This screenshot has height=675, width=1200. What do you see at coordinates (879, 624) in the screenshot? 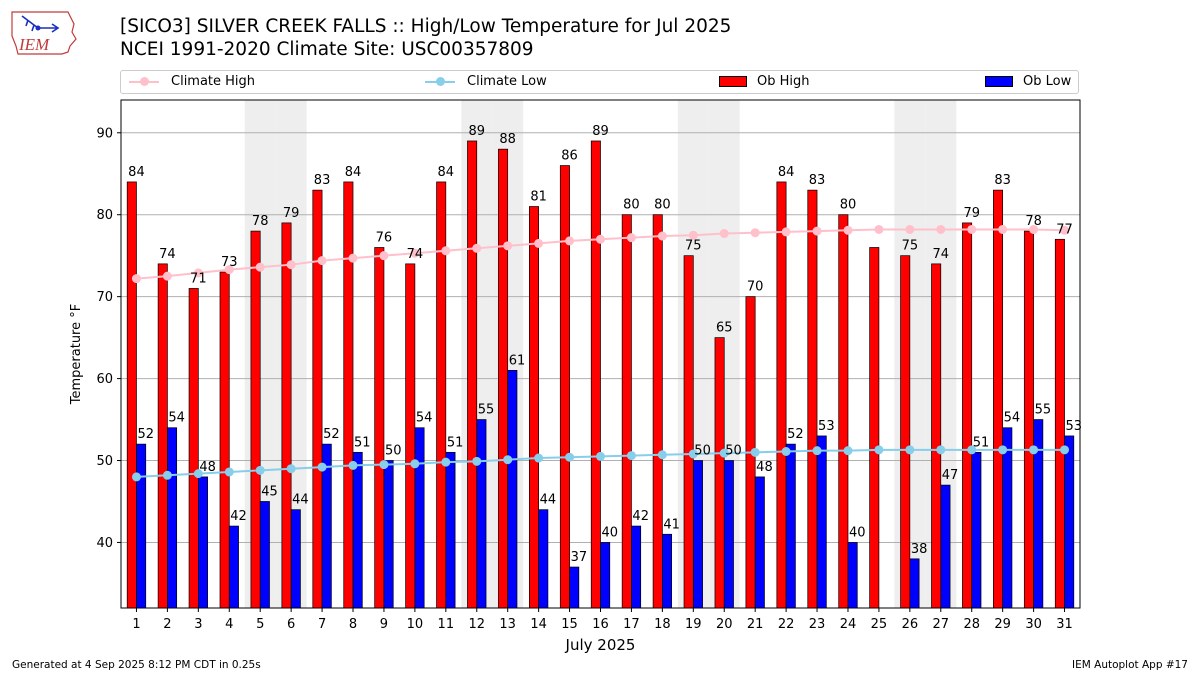
I see `x-tick-label: 25` at bounding box center [879, 624].